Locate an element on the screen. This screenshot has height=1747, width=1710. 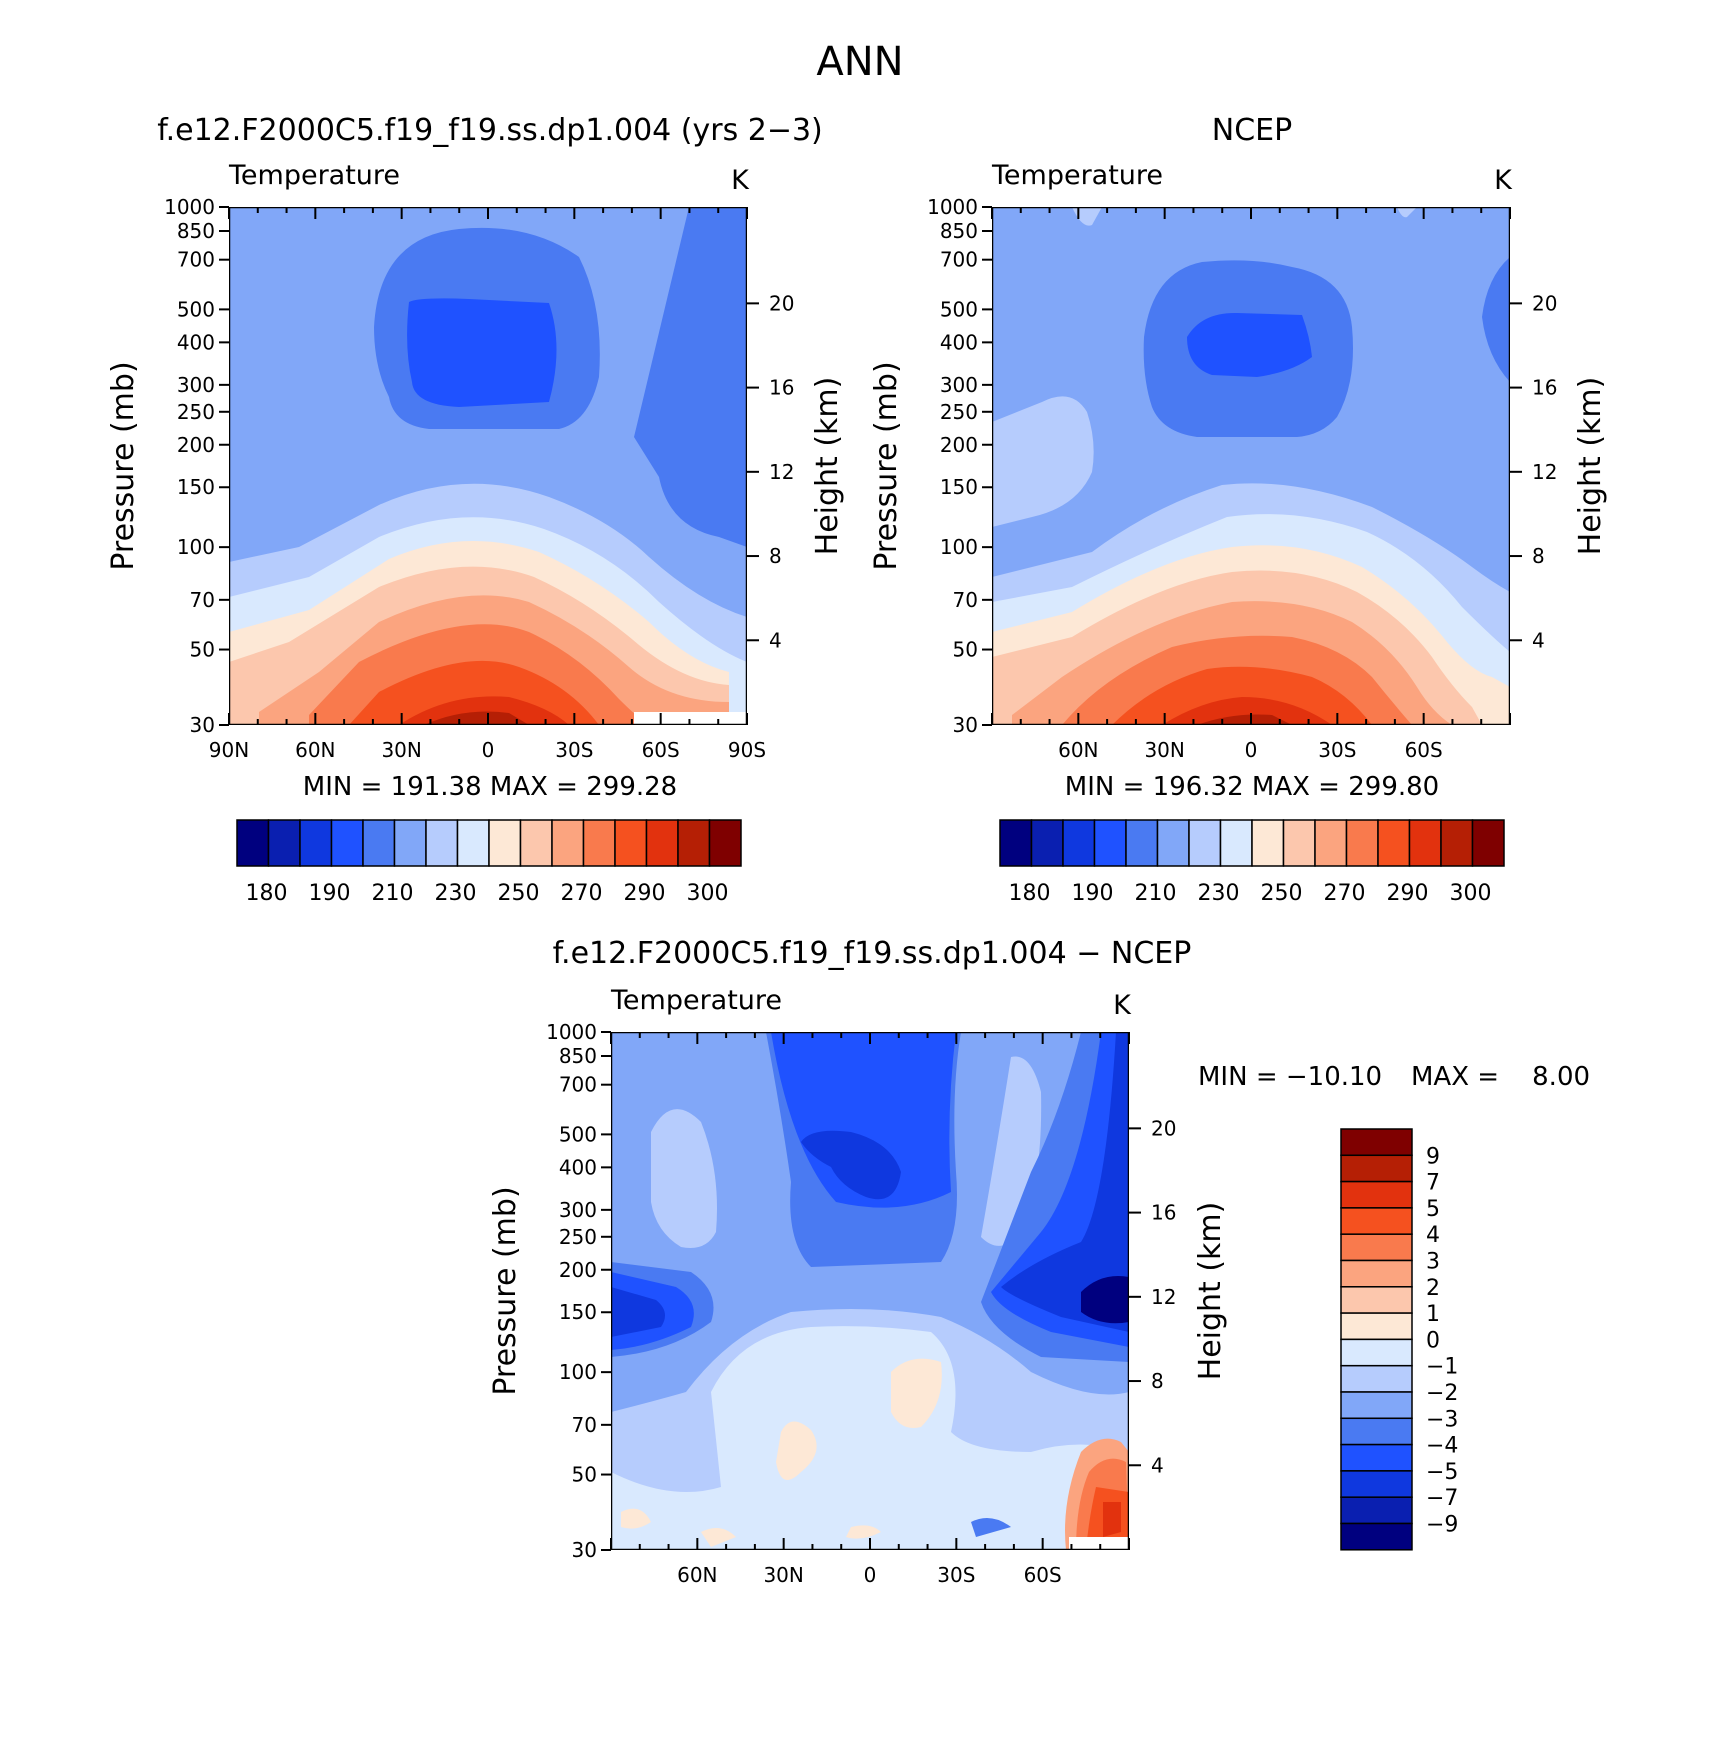
band-1-c is located at coordinates (636, 1518).